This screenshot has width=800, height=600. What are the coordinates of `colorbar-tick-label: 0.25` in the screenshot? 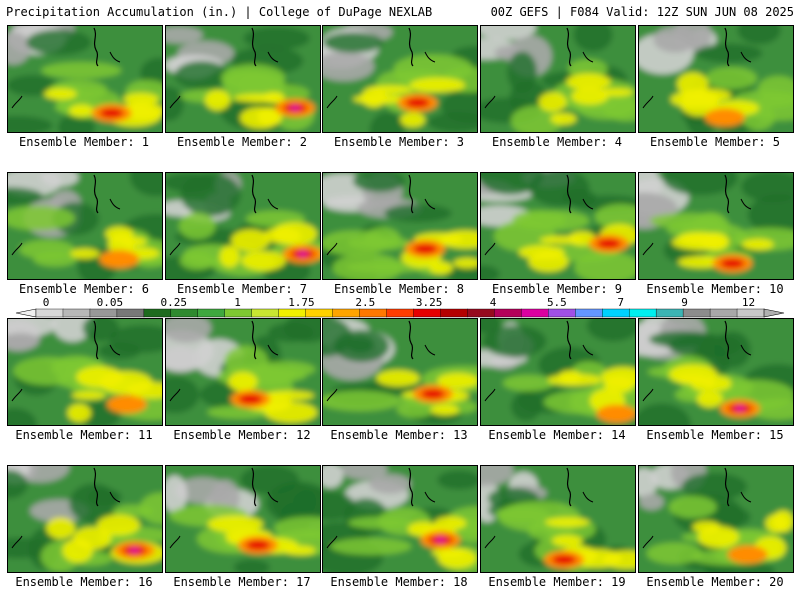 It's located at (173, 302).